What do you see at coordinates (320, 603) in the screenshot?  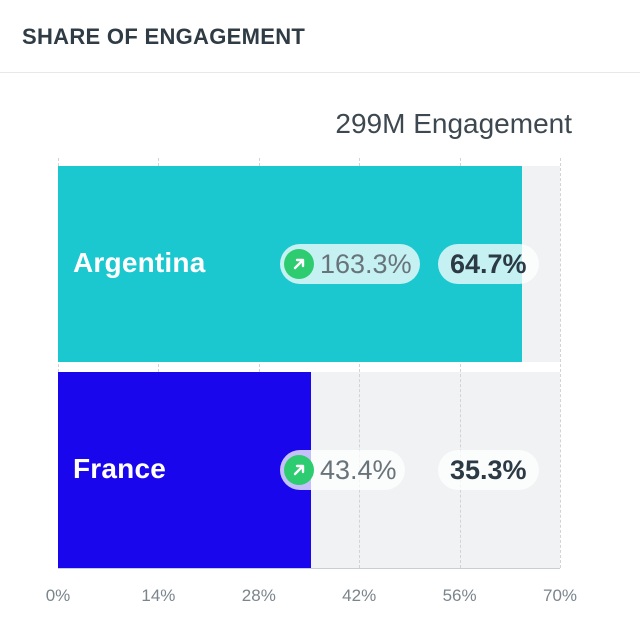 I see `x-axis: 0% 14% 28% 42% 56% 70%` at bounding box center [320, 603].